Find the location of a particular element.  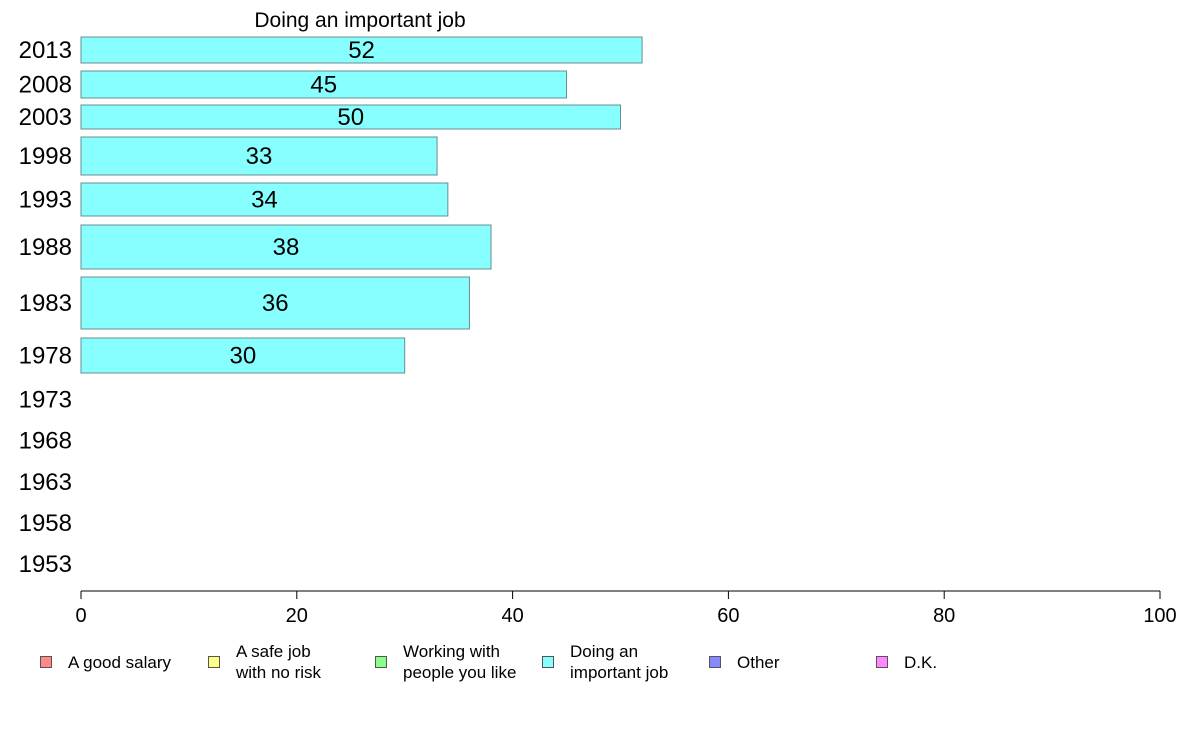

legend-label: Working with people you like is located at coordinates (460, 662).